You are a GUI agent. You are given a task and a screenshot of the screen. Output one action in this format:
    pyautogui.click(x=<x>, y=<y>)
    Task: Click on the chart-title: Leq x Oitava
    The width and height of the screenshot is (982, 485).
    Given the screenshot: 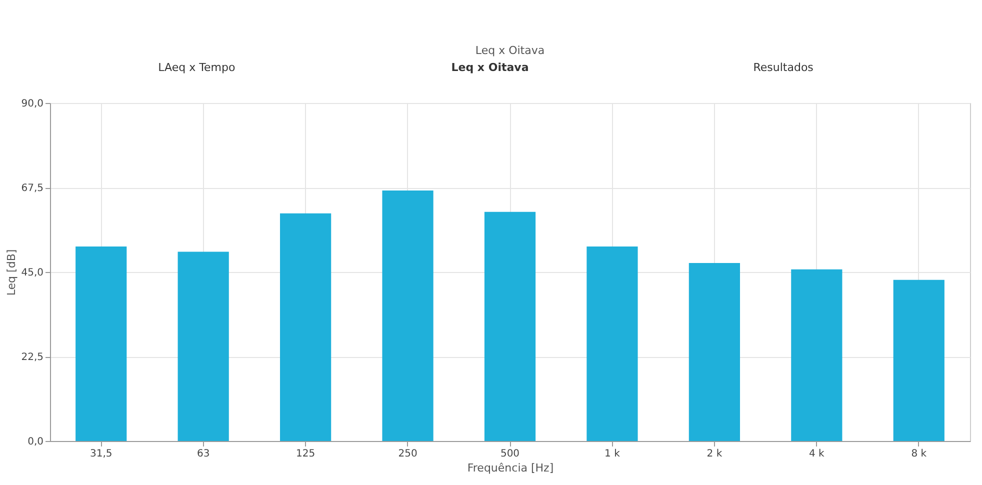 What is the action you would take?
    pyautogui.click(x=510, y=50)
    